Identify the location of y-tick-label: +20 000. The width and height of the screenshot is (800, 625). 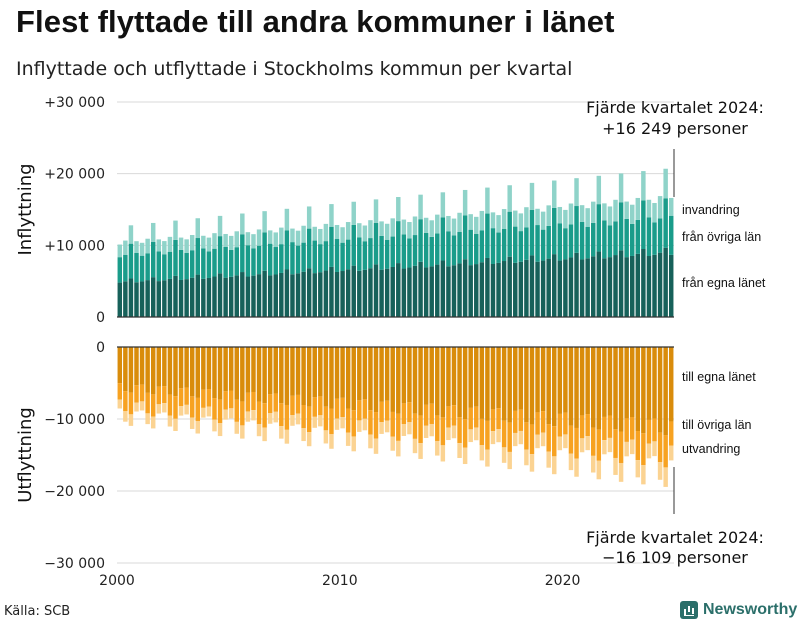
(74, 175).